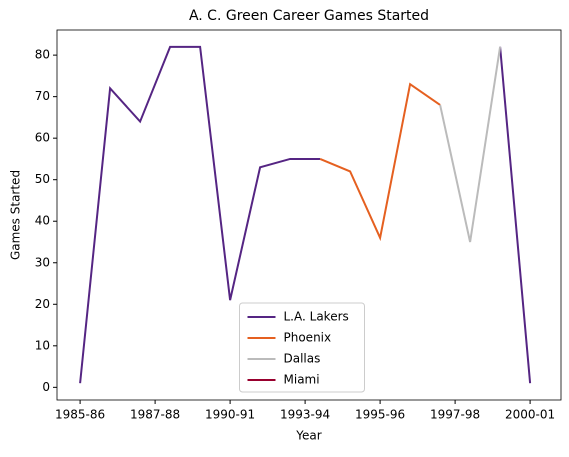 This screenshot has height=457, width=569. Describe the element at coordinates (42, 179) in the screenshot. I see `y-tick-label: 50` at that location.